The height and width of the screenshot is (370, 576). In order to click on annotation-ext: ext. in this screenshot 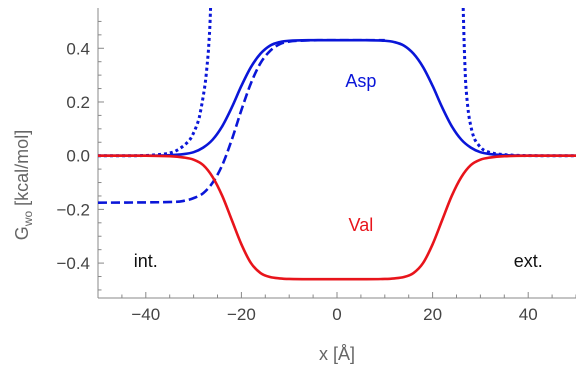, I will do `click(528, 261)`.